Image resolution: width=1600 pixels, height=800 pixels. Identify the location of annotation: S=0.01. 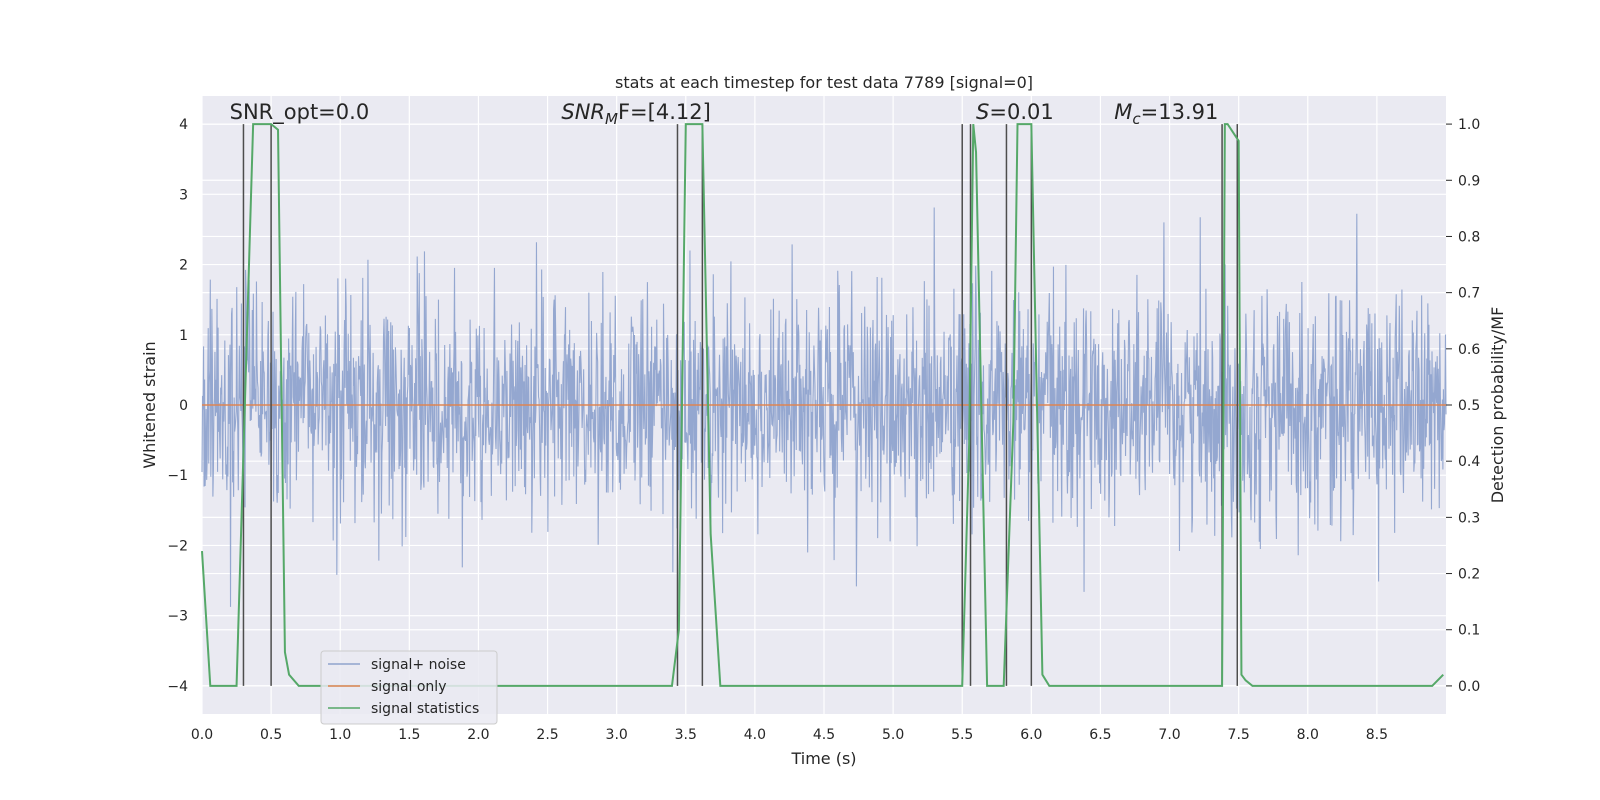
(1015, 112).